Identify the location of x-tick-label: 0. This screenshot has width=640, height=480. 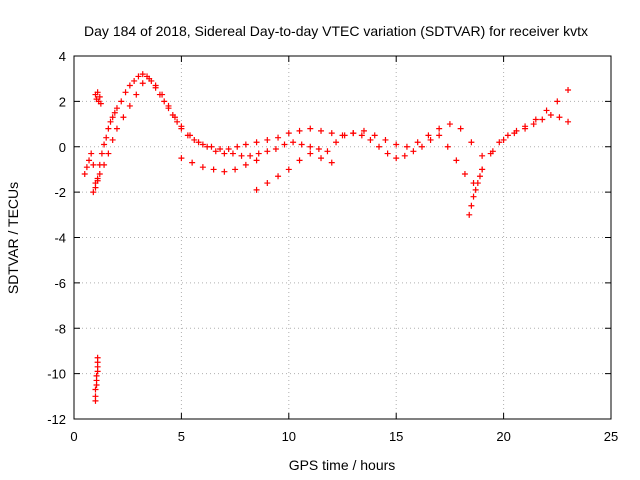
(73, 436).